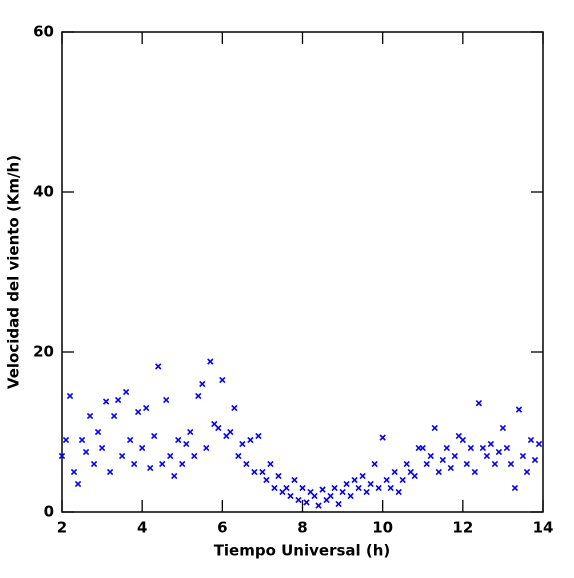  What do you see at coordinates (382, 528) in the screenshot?
I see `x-tick-label: 10` at bounding box center [382, 528].